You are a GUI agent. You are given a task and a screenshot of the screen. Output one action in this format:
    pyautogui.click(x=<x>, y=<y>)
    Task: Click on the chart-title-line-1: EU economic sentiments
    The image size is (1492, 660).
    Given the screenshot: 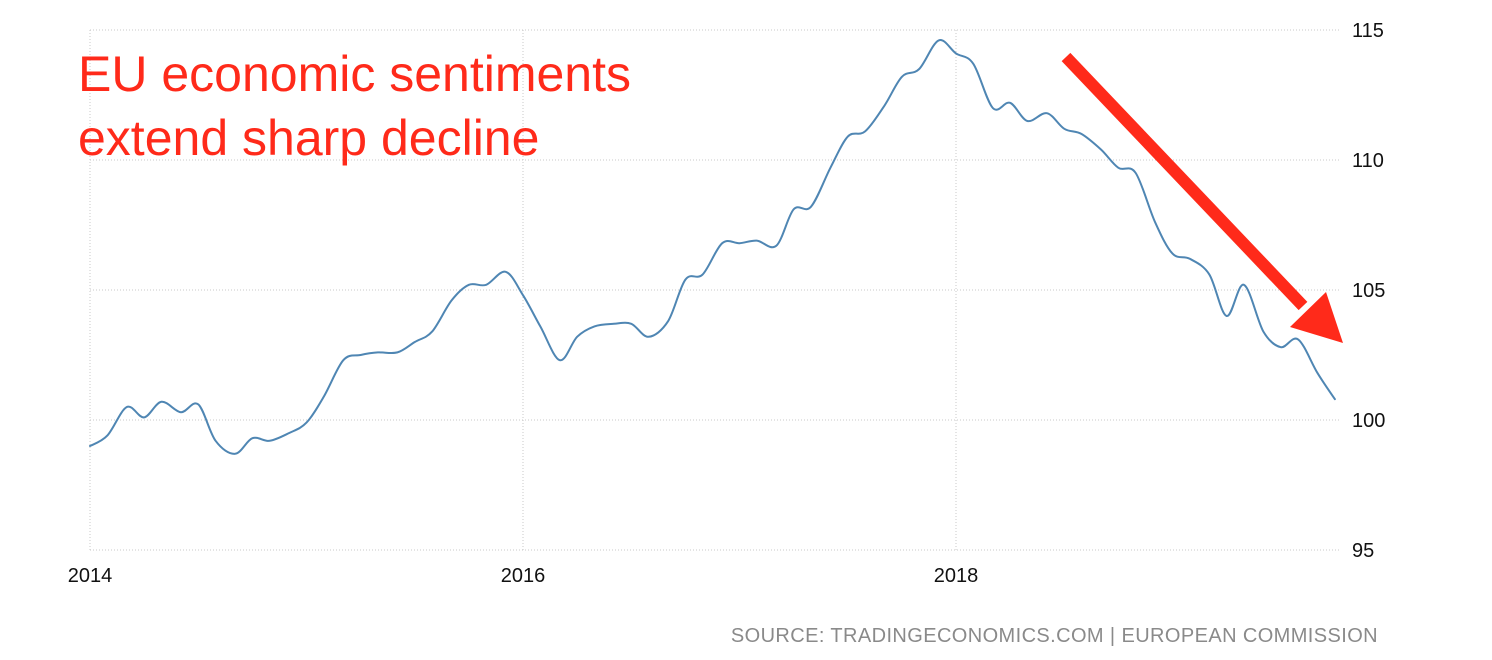 What is the action you would take?
    pyautogui.click(x=354, y=74)
    